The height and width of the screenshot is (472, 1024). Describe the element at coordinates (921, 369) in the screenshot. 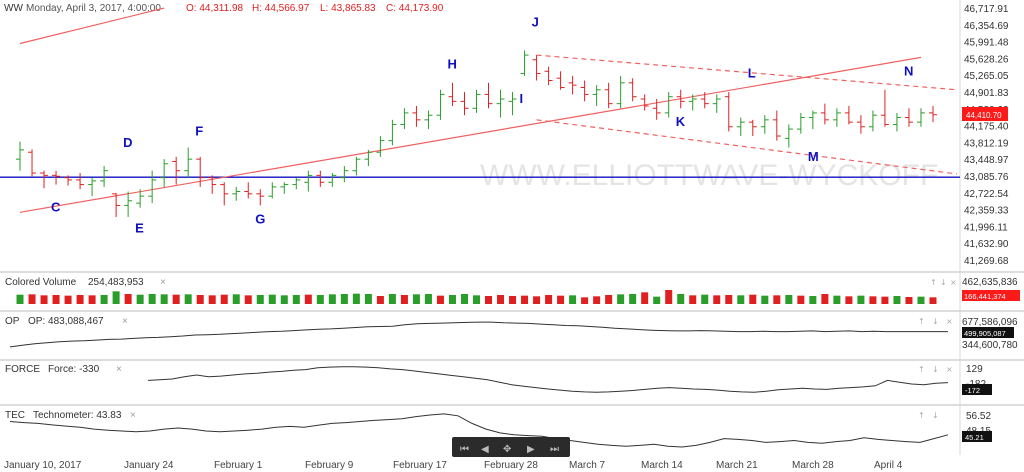

I see `force-move-up-icon: ↑` at that location.